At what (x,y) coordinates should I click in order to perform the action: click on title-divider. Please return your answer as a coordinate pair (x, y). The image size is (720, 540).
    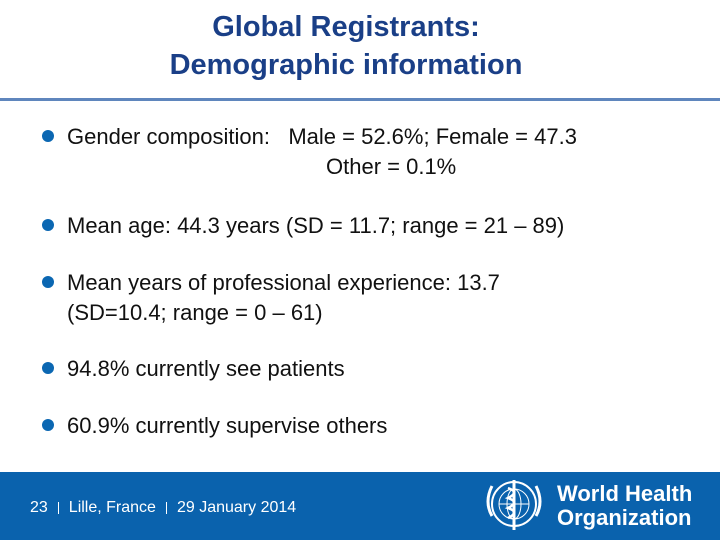
    Looking at the image, I should click on (360, 99).